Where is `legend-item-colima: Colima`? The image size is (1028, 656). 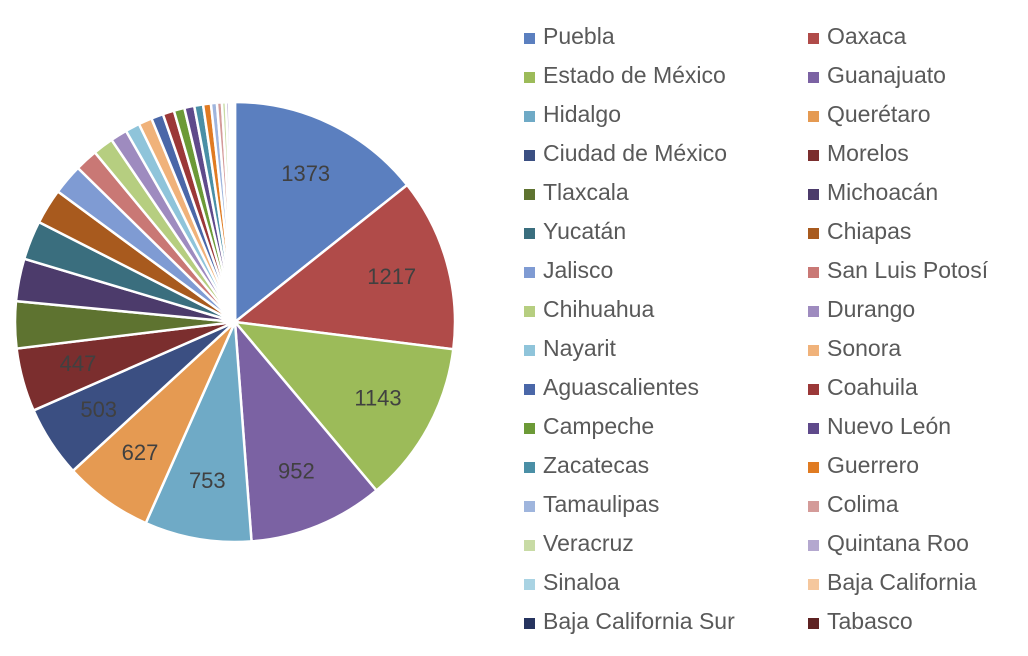
legend-item-colima: Colima is located at coordinates (853, 504).